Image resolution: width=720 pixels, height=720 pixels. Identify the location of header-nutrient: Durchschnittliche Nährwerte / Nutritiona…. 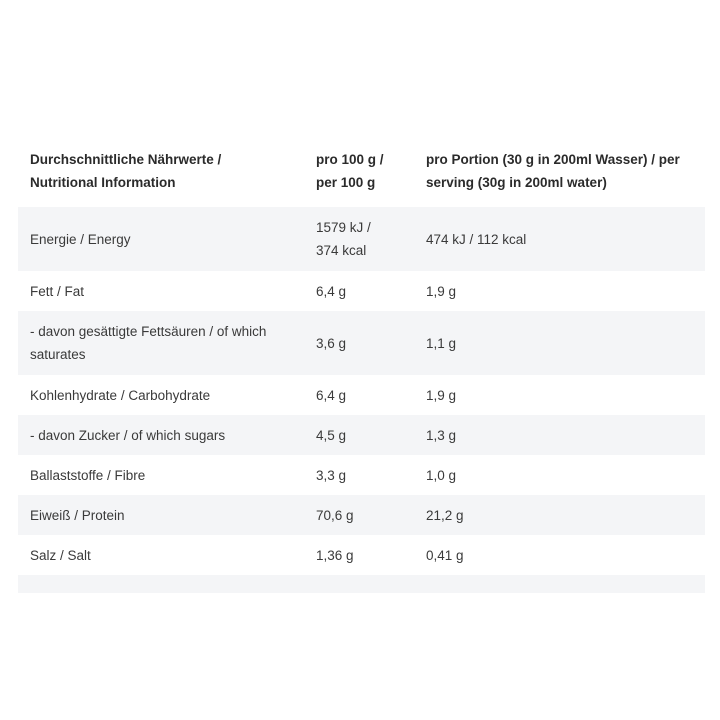
(126, 171).